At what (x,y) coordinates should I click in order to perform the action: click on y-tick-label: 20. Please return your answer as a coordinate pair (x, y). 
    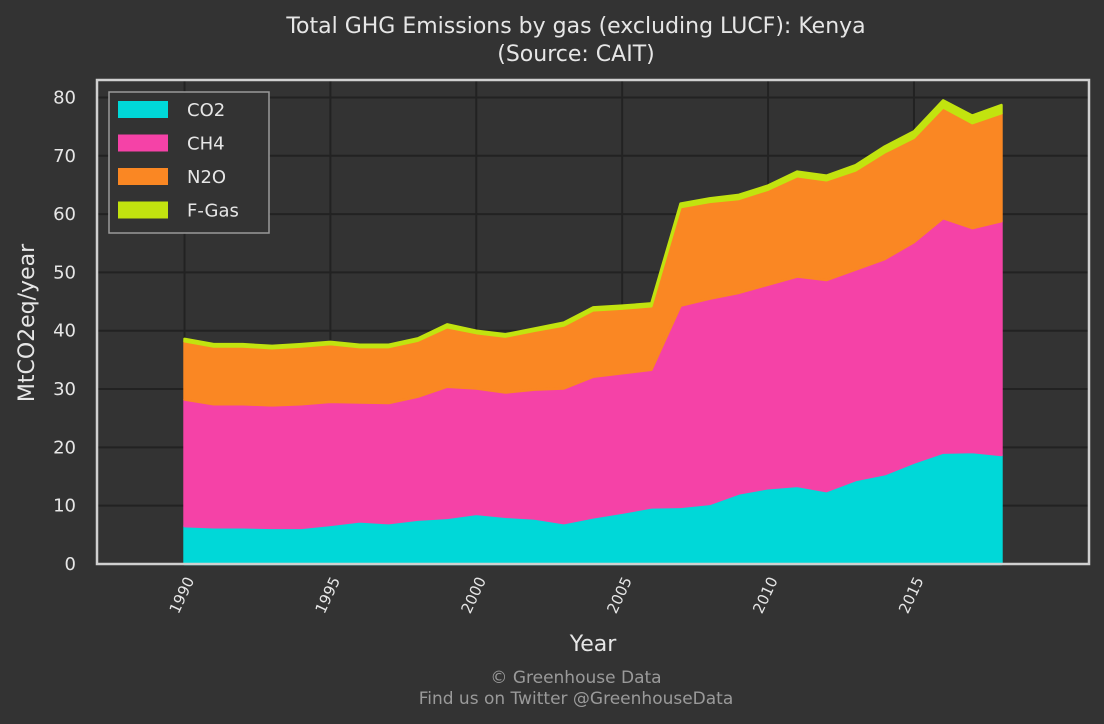
    Looking at the image, I should click on (64, 447).